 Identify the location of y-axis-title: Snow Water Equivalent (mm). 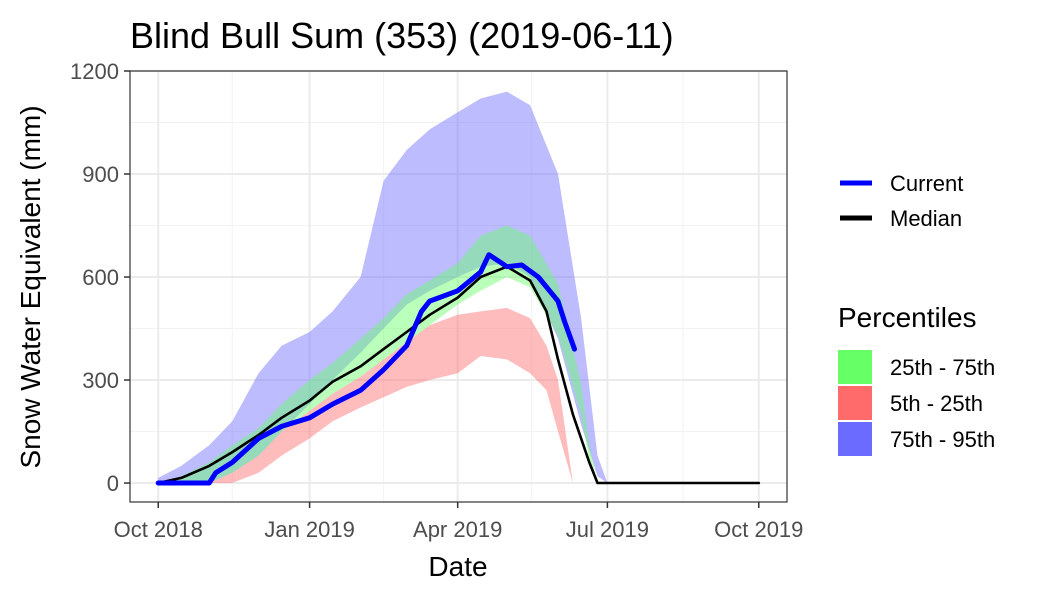
(30, 286).